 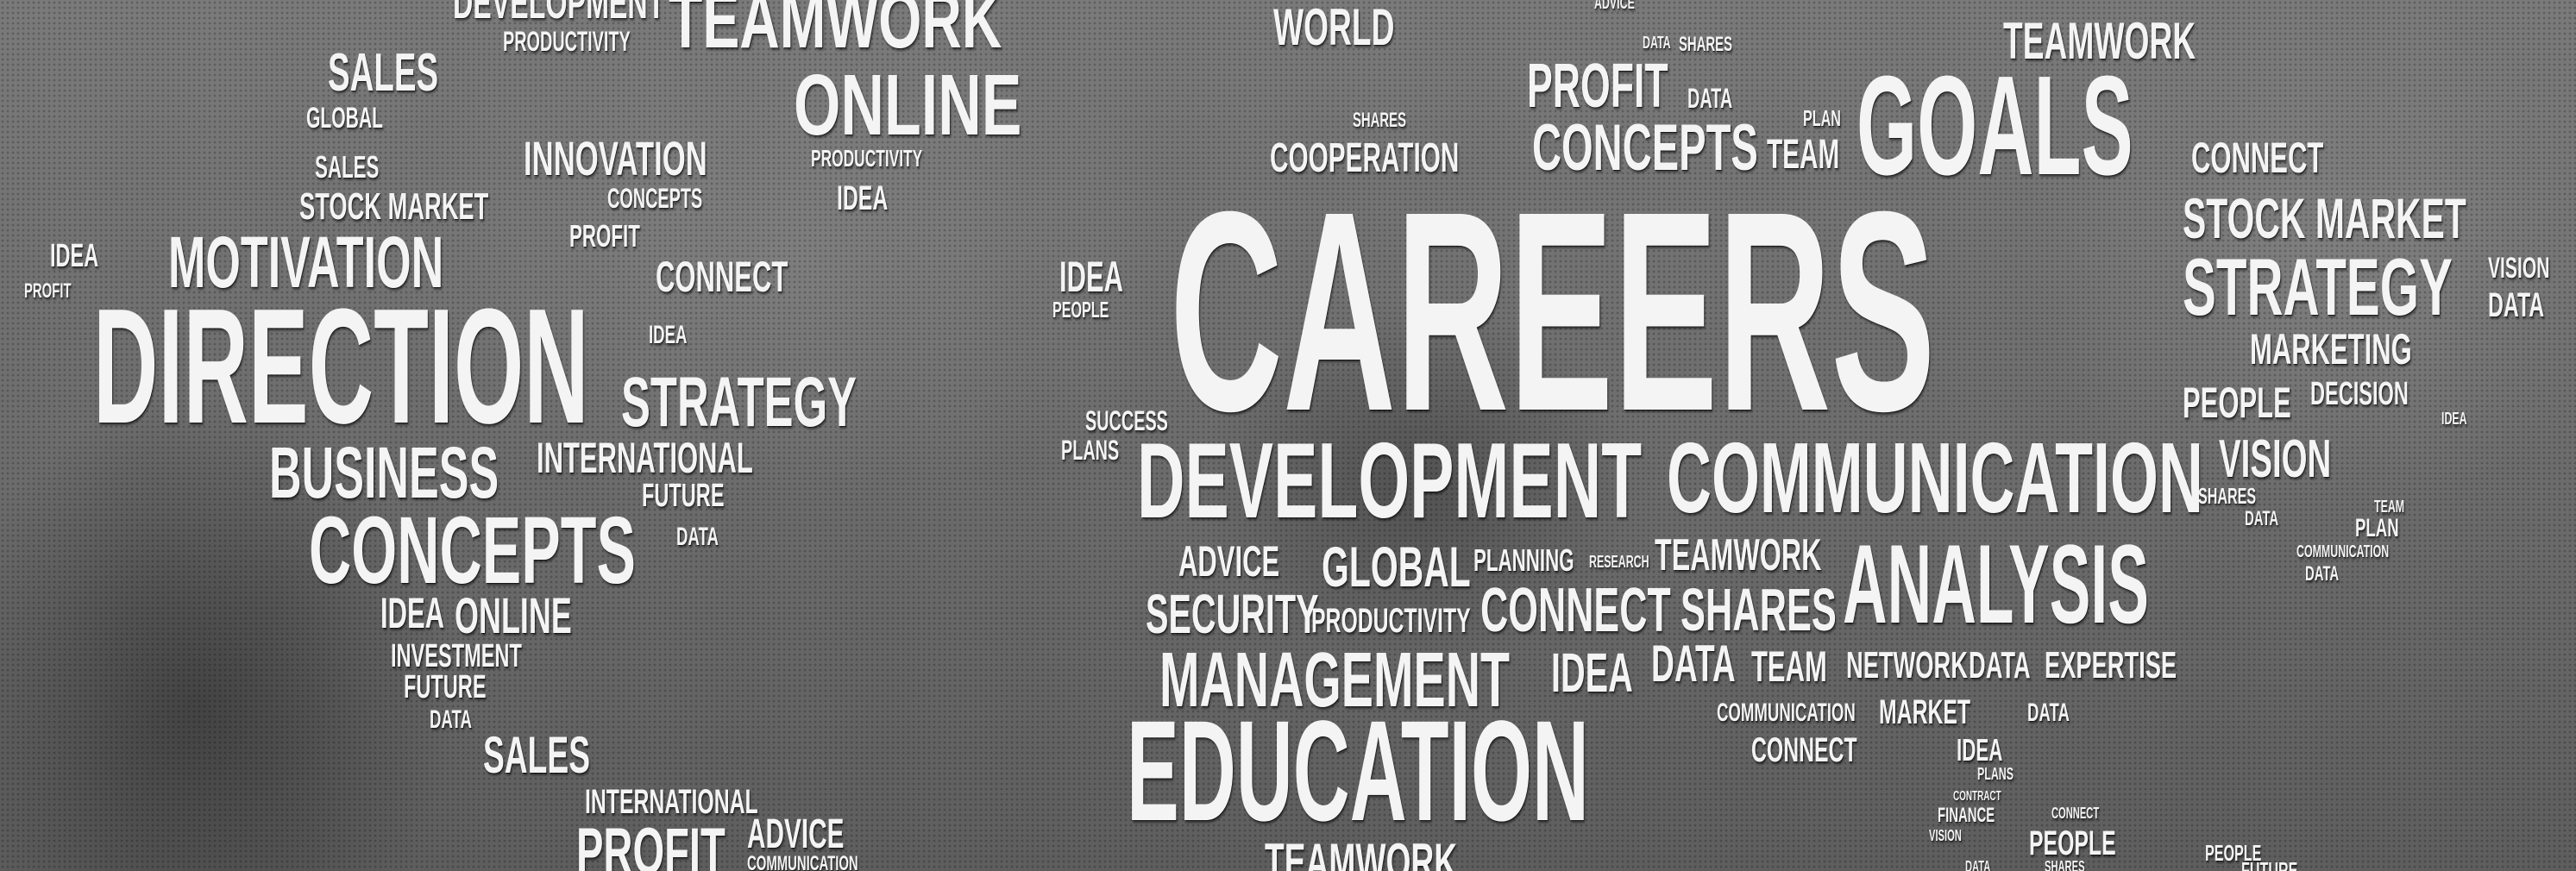 What do you see at coordinates (1804, 750) in the screenshot?
I see `word-connect-bottom: CONNECT` at bounding box center [1804, 750].